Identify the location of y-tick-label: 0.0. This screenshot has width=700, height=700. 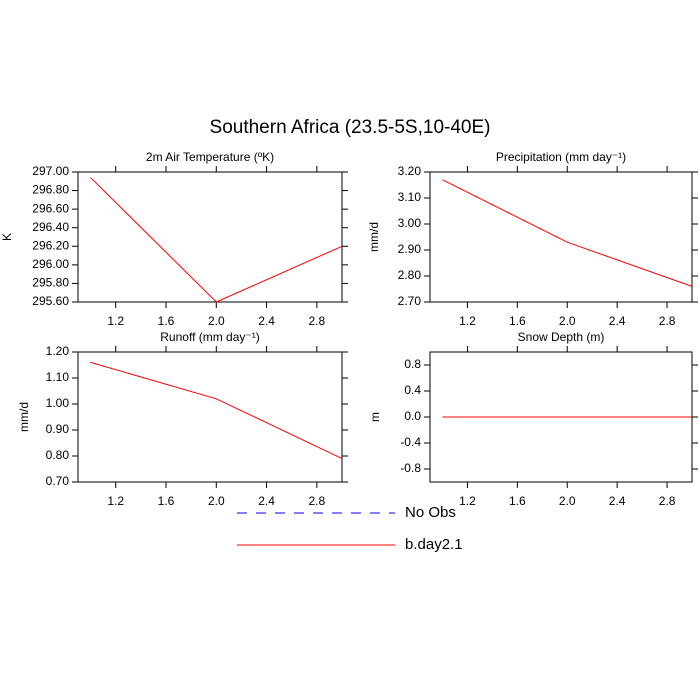
(412, 416).